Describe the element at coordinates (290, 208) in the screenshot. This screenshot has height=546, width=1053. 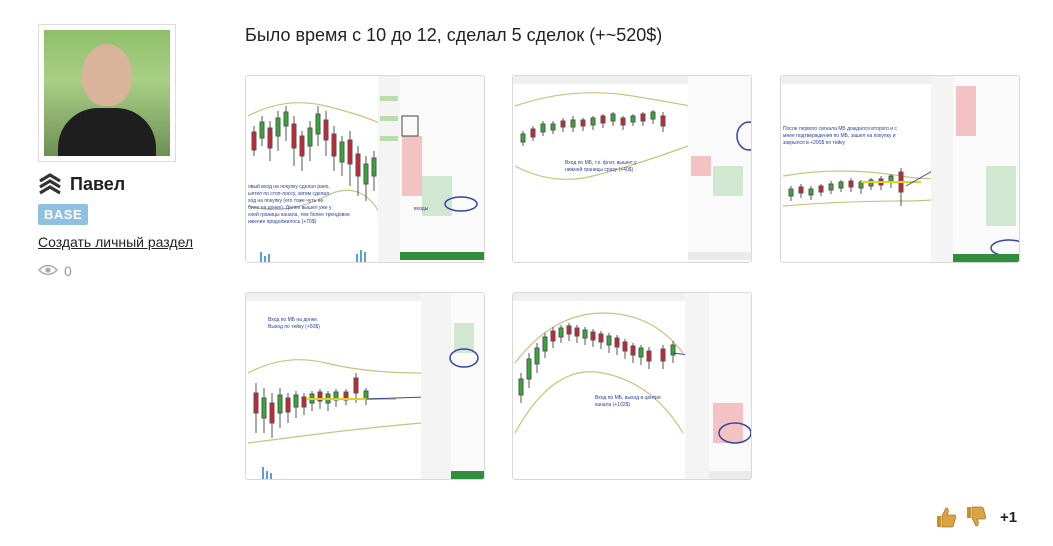
I see `annotation-line: било на донке). Далее вышел уже у` at that location.